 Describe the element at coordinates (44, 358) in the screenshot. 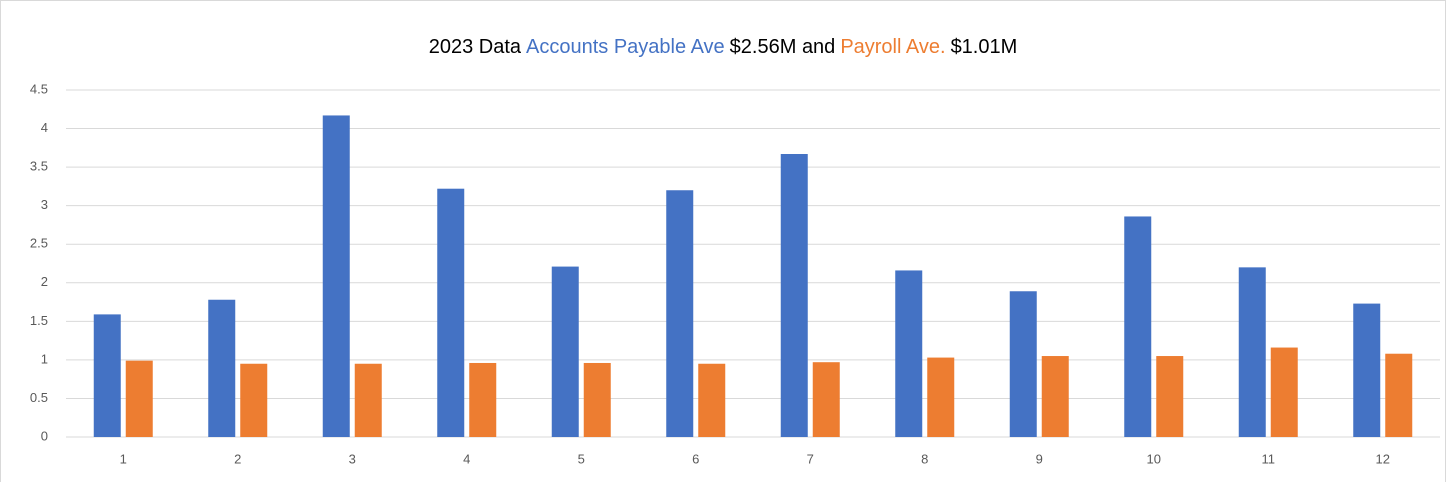

I see `y-tick-label: 1` at that location.